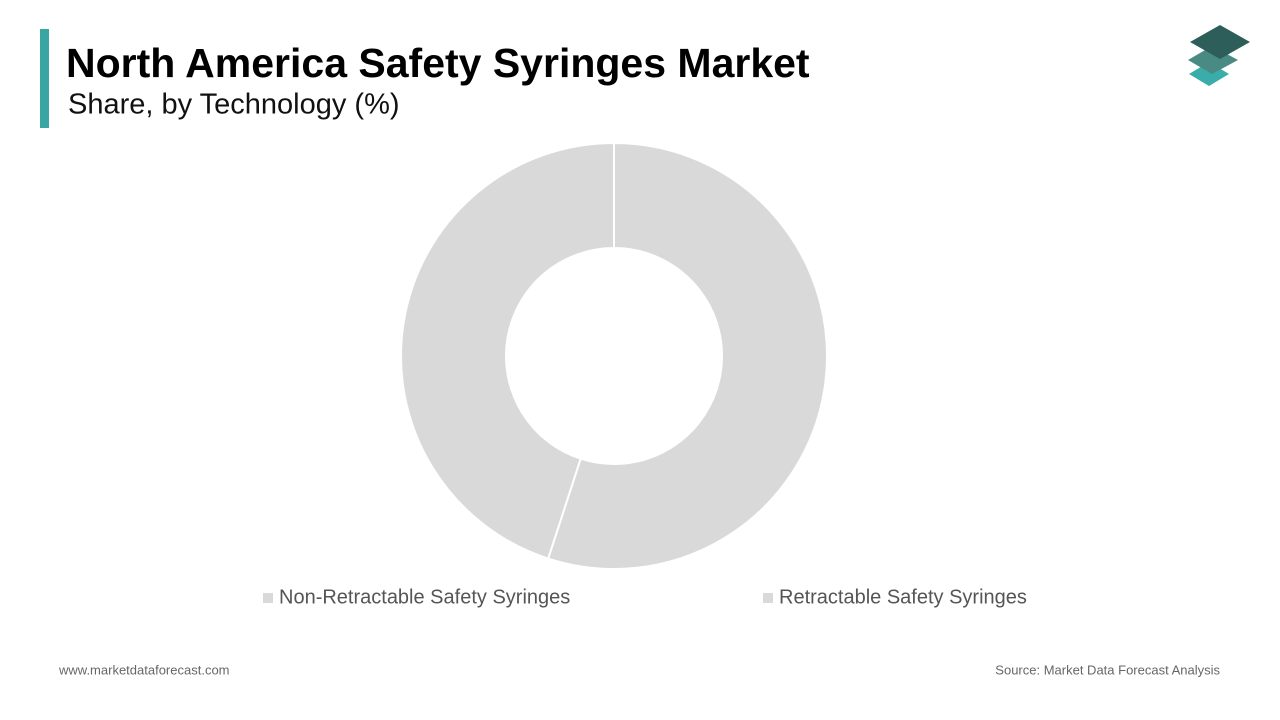  I want to click on chart-title: North America Safety Syringes Market, so click(438, 63).